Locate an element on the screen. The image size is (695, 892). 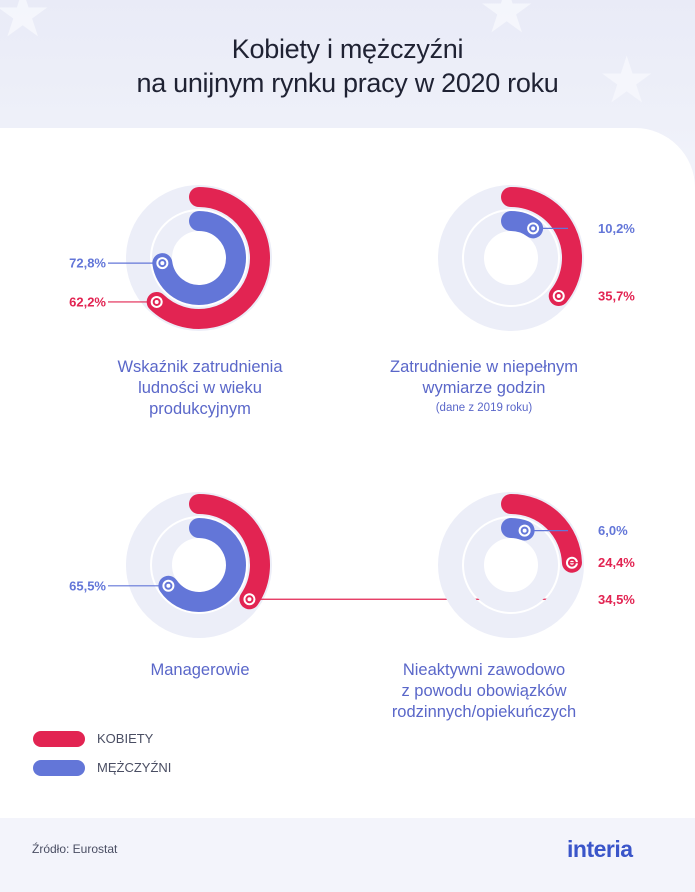
value-label: 72,8% is located at coordinates (87, 263).